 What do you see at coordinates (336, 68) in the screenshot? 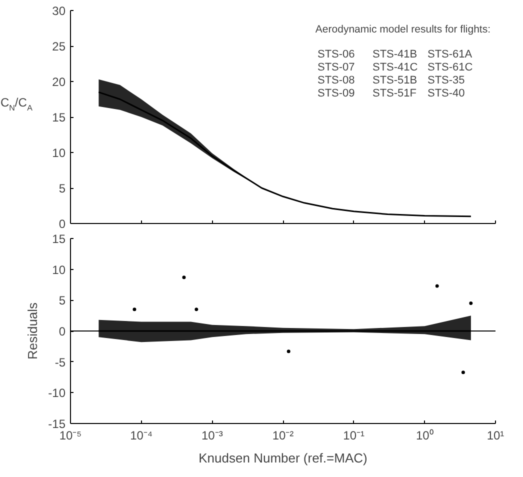
I see `annotation: STS-07` at bounding box center [336, 68].